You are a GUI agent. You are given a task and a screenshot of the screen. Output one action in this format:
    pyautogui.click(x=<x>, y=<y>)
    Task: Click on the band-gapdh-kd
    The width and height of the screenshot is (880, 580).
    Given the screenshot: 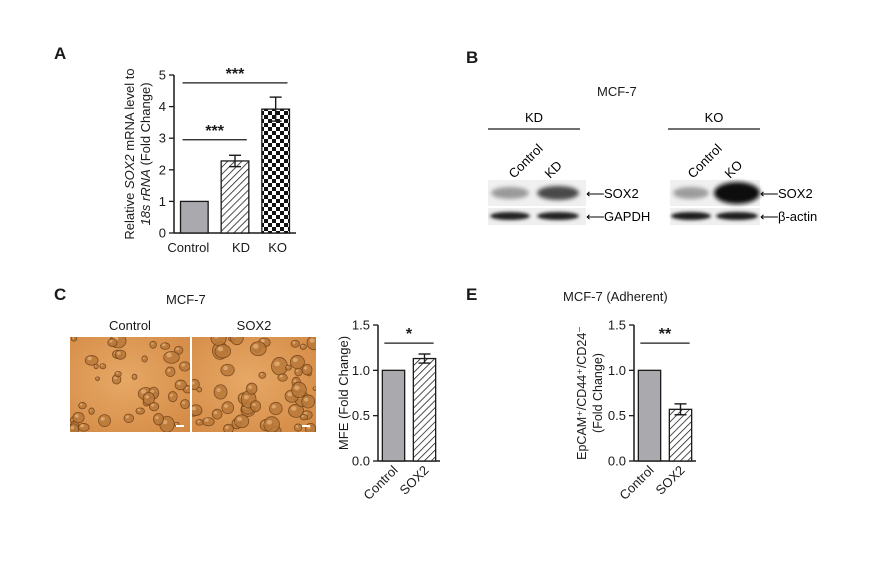 What is the action you would take?
    pyautogui.click(x=558, y=216)
    